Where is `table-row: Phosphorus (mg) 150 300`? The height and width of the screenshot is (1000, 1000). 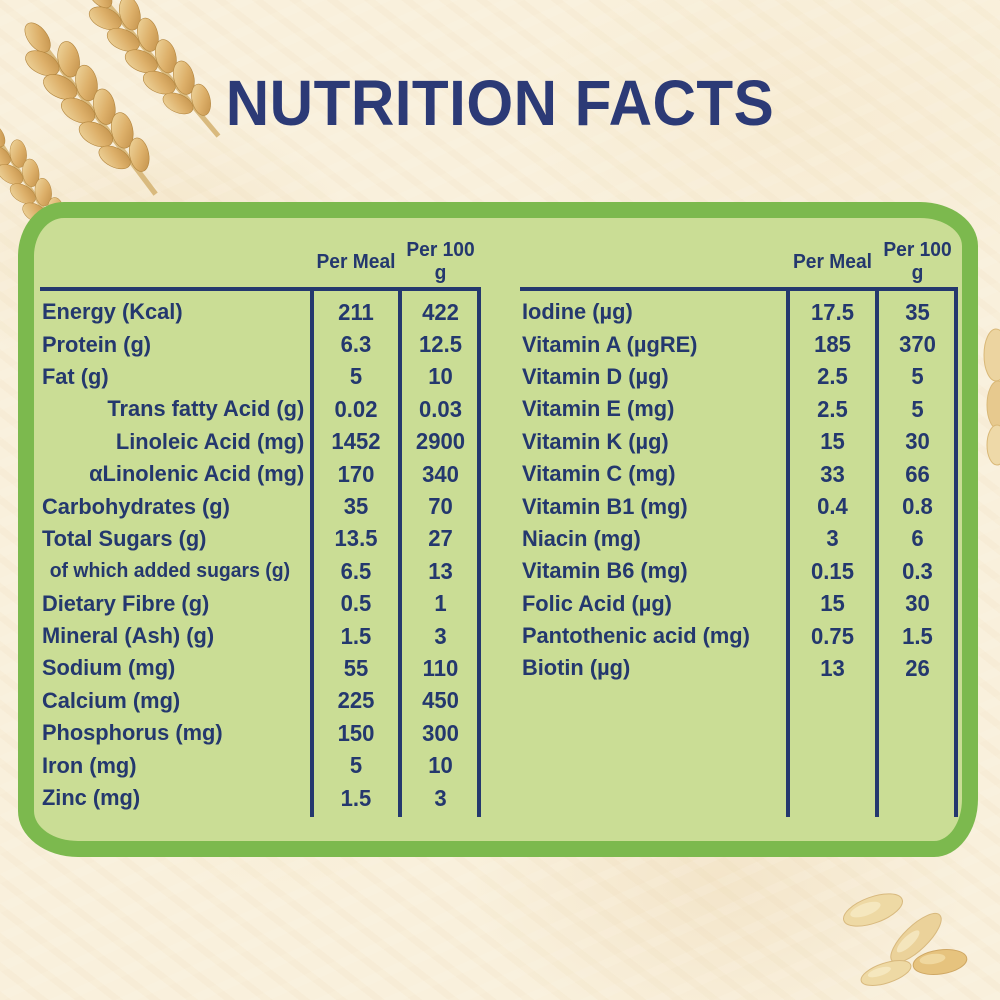 table-row: Phosphorus (mg) 150 300 is located at coordinates (260, 733).